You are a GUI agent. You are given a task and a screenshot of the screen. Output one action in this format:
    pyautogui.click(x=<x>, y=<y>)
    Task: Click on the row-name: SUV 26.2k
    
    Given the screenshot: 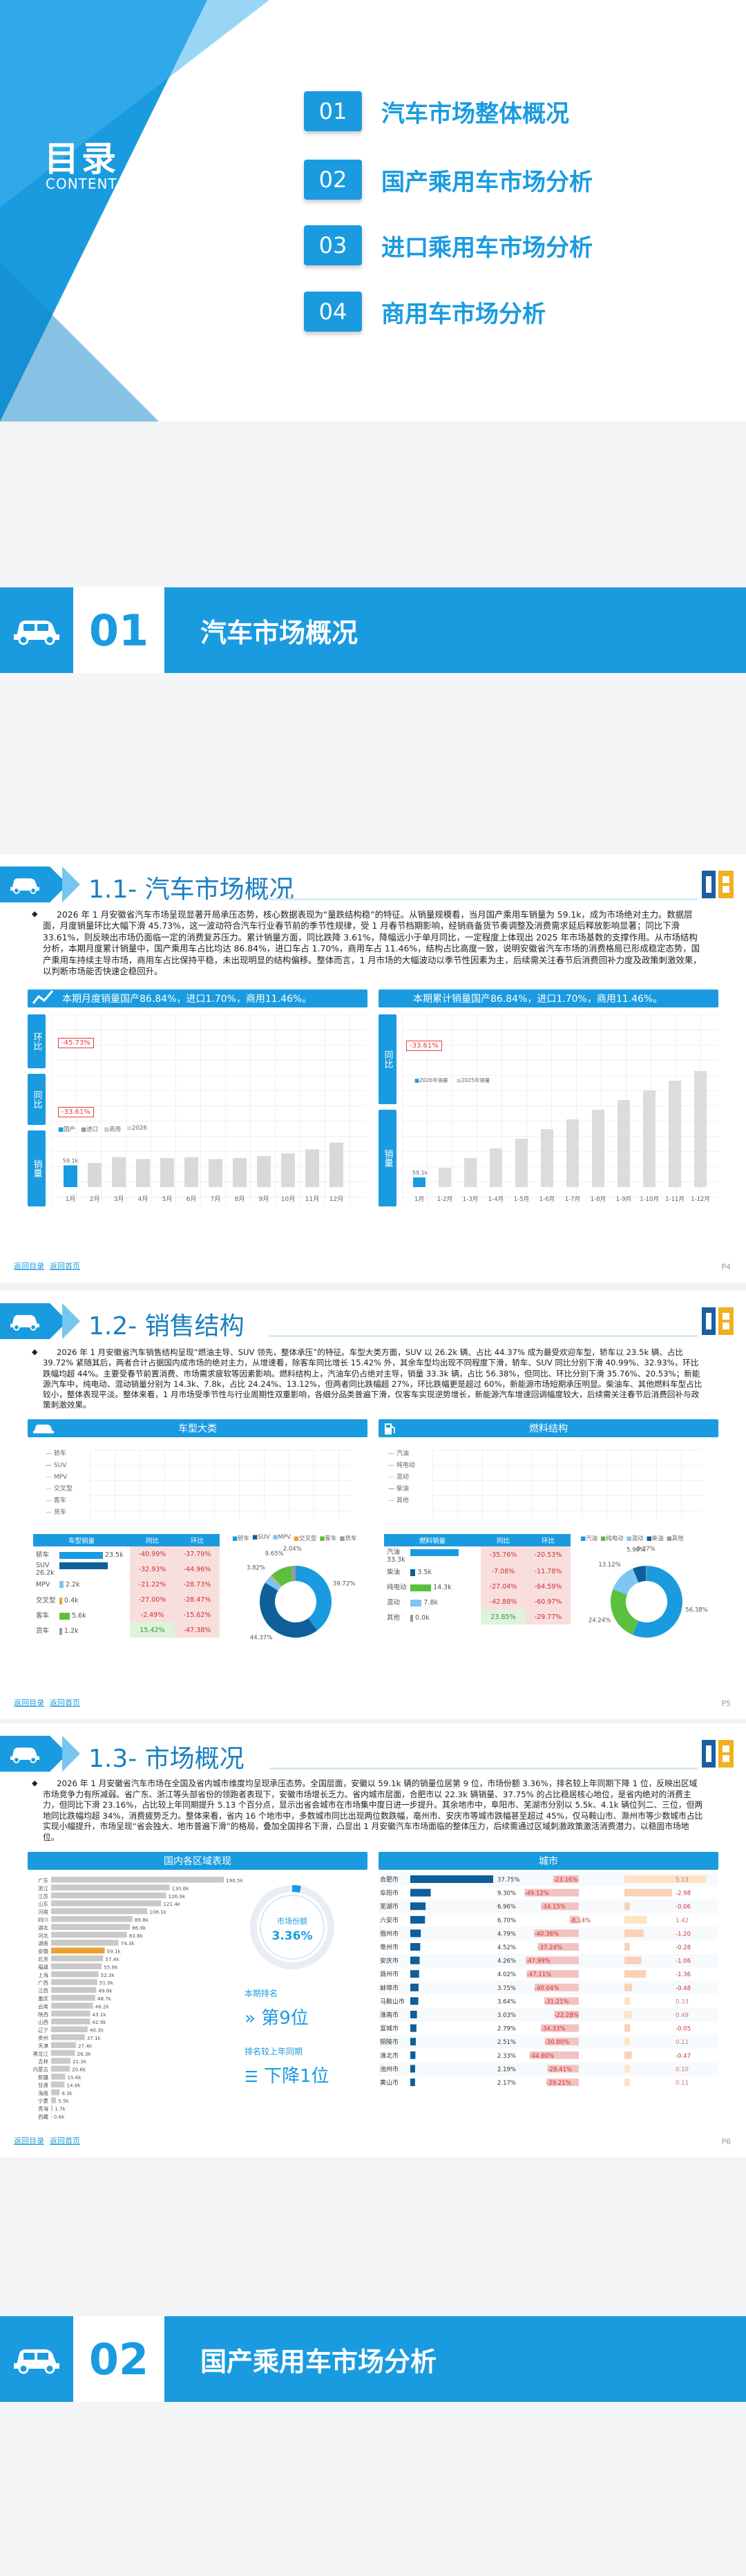 What is the action you would take?
    pyautogui.click(x=82, y=1569)
    